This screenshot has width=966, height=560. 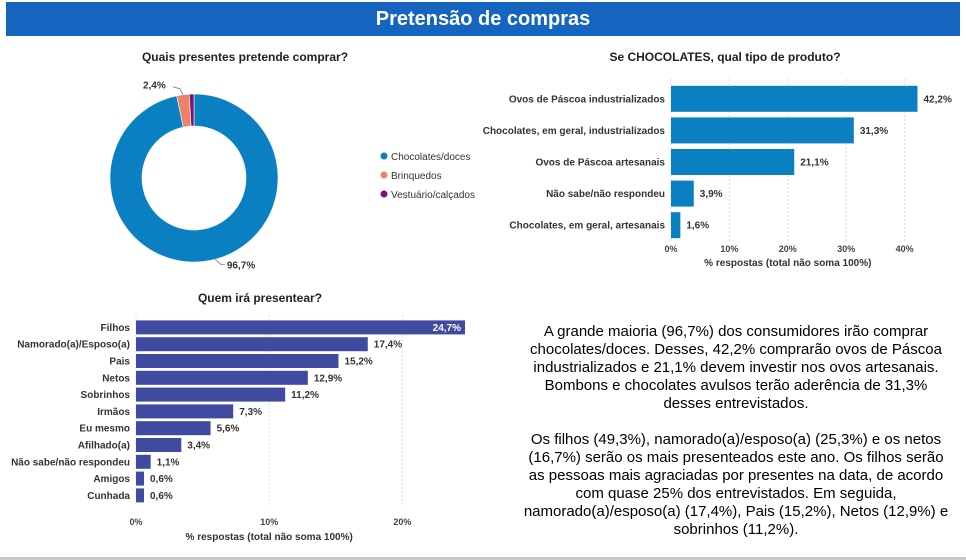 What do you see at coordinates (483, 558) in the screenshot?
I see `bottom-divider` at bounding box center [483, 558].